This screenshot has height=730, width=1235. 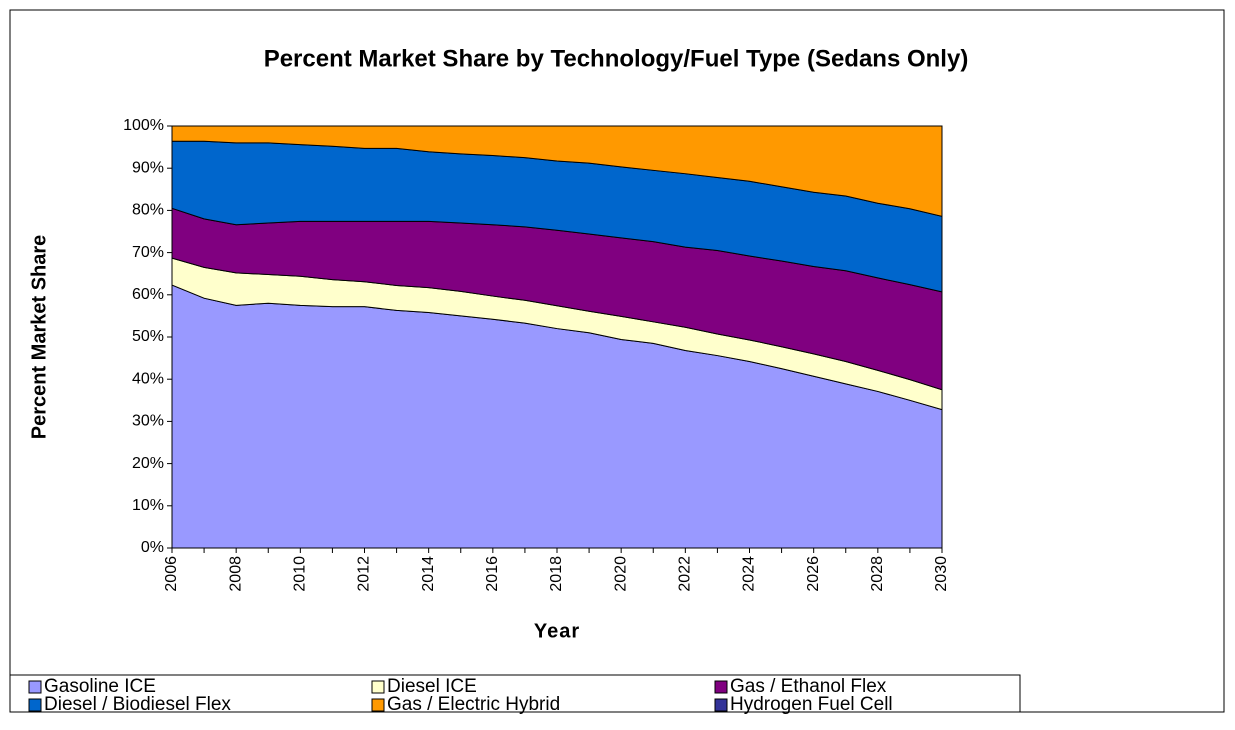 I want to click on legend-label: Gasoline ICE, so click(x=100, y=686).